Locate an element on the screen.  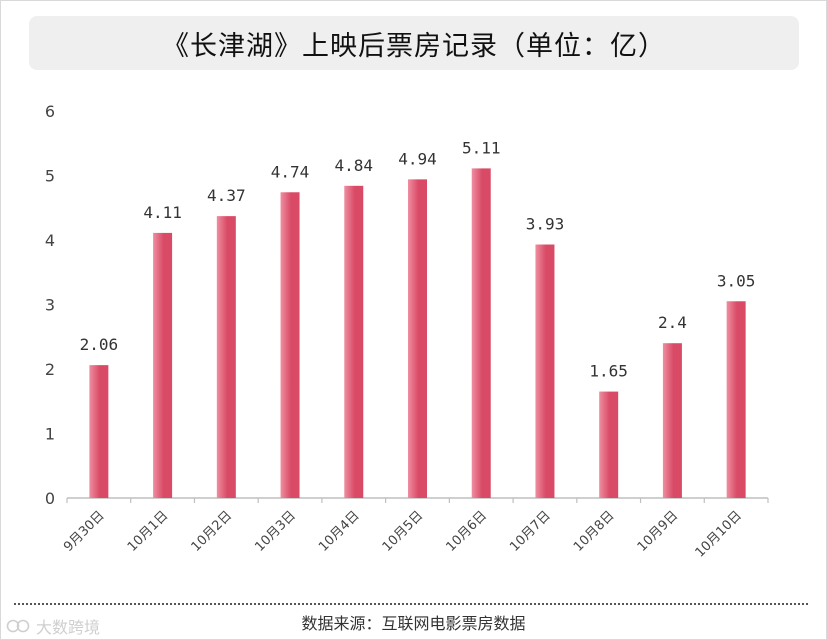
y-tick-label: 0 is located at coordinates (50, 498).